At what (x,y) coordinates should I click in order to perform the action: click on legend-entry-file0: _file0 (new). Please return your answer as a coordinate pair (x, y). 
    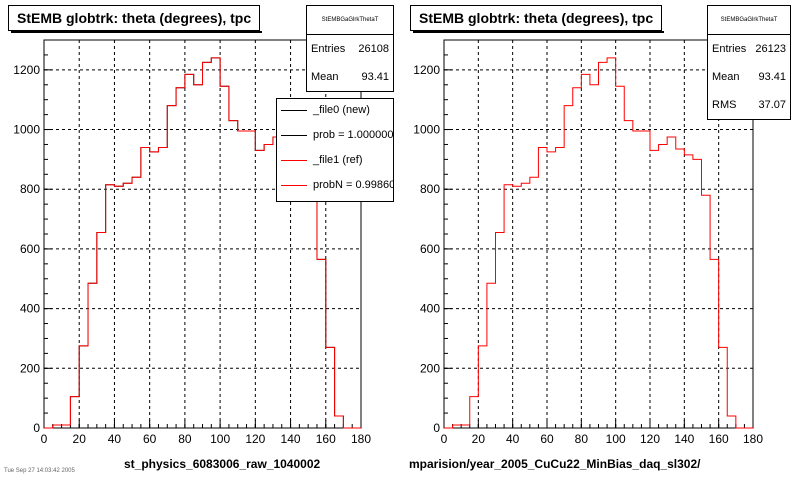
    Looking at the image, I should click on (323, 110).